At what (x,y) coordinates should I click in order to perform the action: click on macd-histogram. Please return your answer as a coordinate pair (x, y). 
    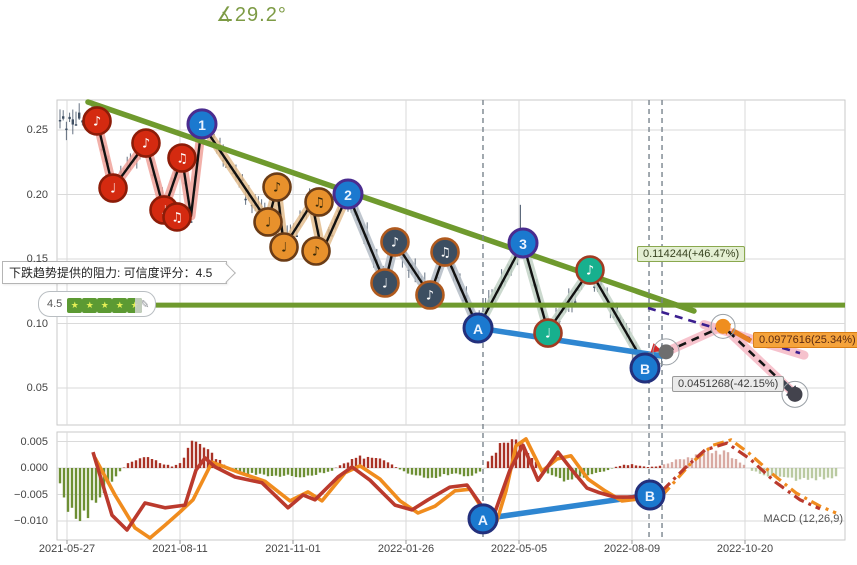
    Looking at the image, I should click on (448, 480).